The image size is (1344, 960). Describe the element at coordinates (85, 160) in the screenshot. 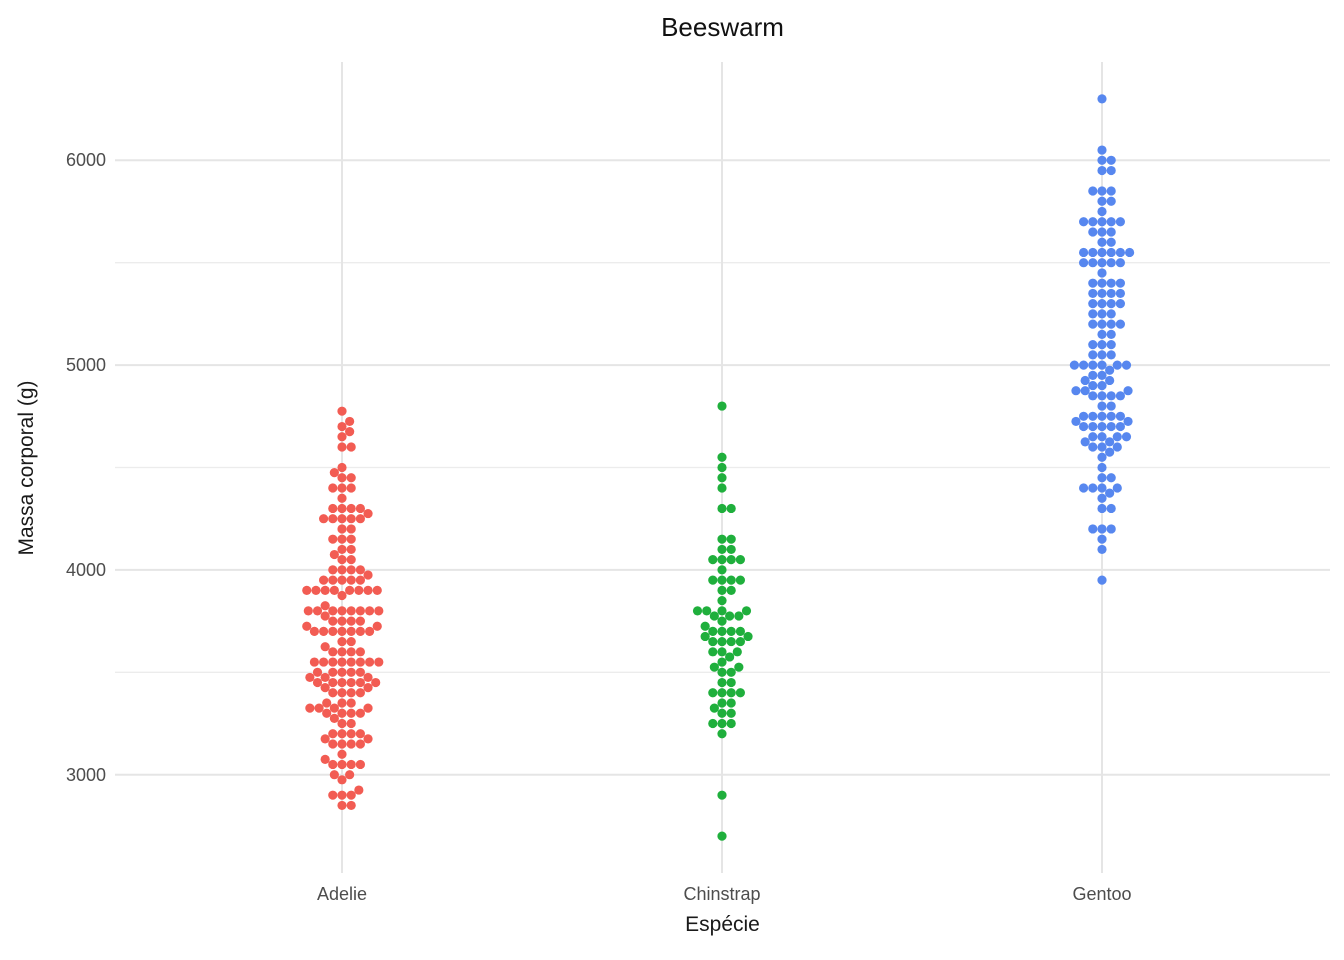

I see `y-tick-label-6000: 6000` at that location.